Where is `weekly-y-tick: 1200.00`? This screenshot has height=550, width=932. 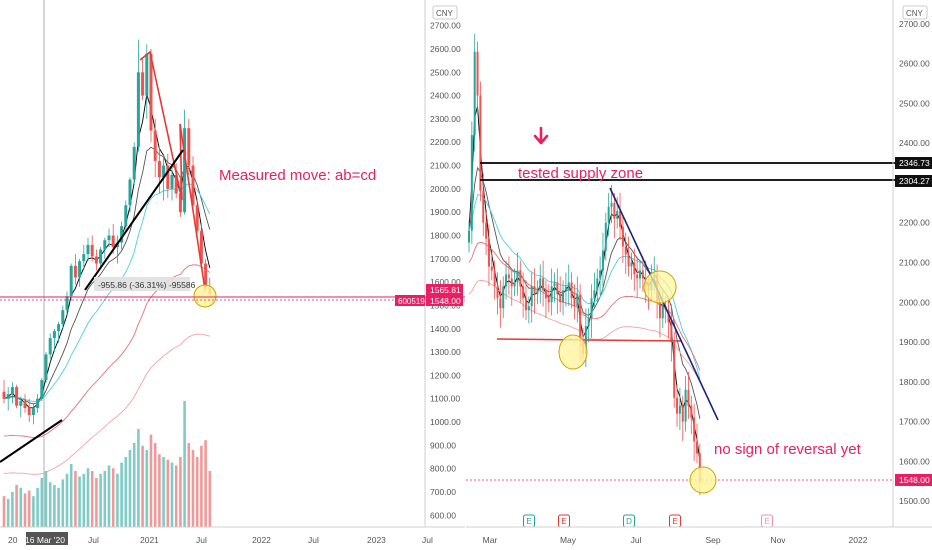
weekly-y-tick: 1200.00 is located at coordinates (445, 375).